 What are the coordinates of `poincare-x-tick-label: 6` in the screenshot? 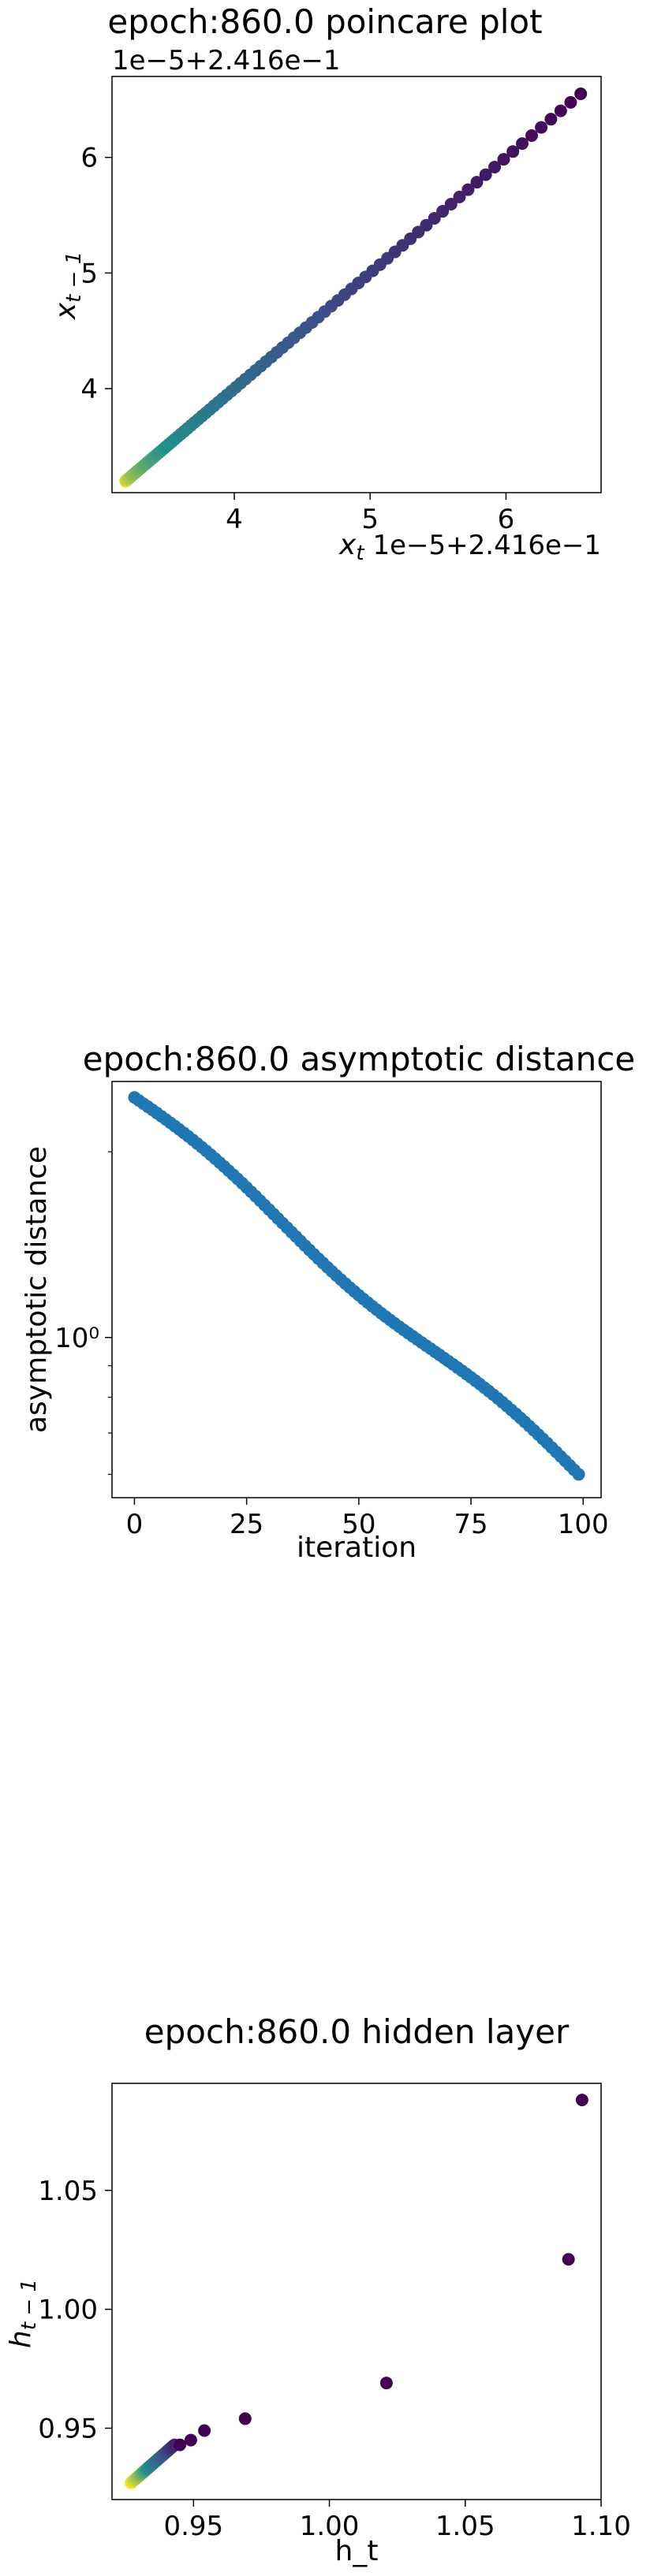 It's located at (506, 519).